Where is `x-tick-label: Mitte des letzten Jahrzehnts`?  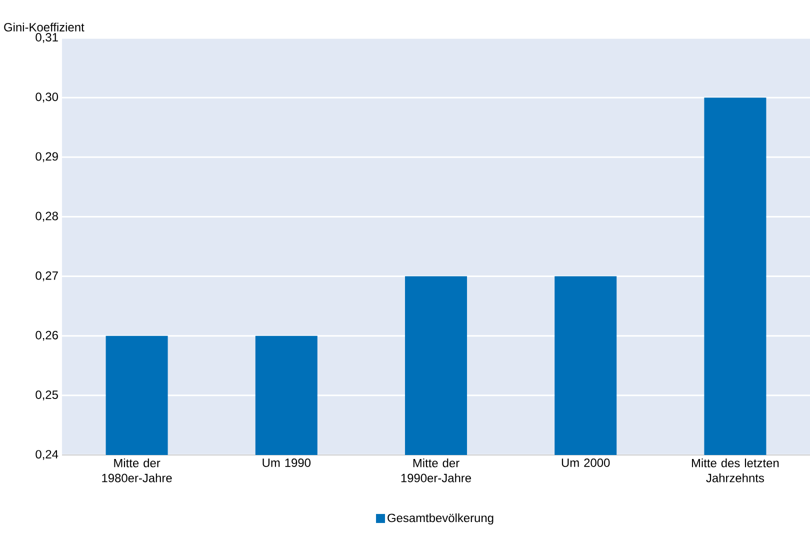
x-tick-label: Mitte des letzten Jahrzehnts is located at coordinates (735, 470).